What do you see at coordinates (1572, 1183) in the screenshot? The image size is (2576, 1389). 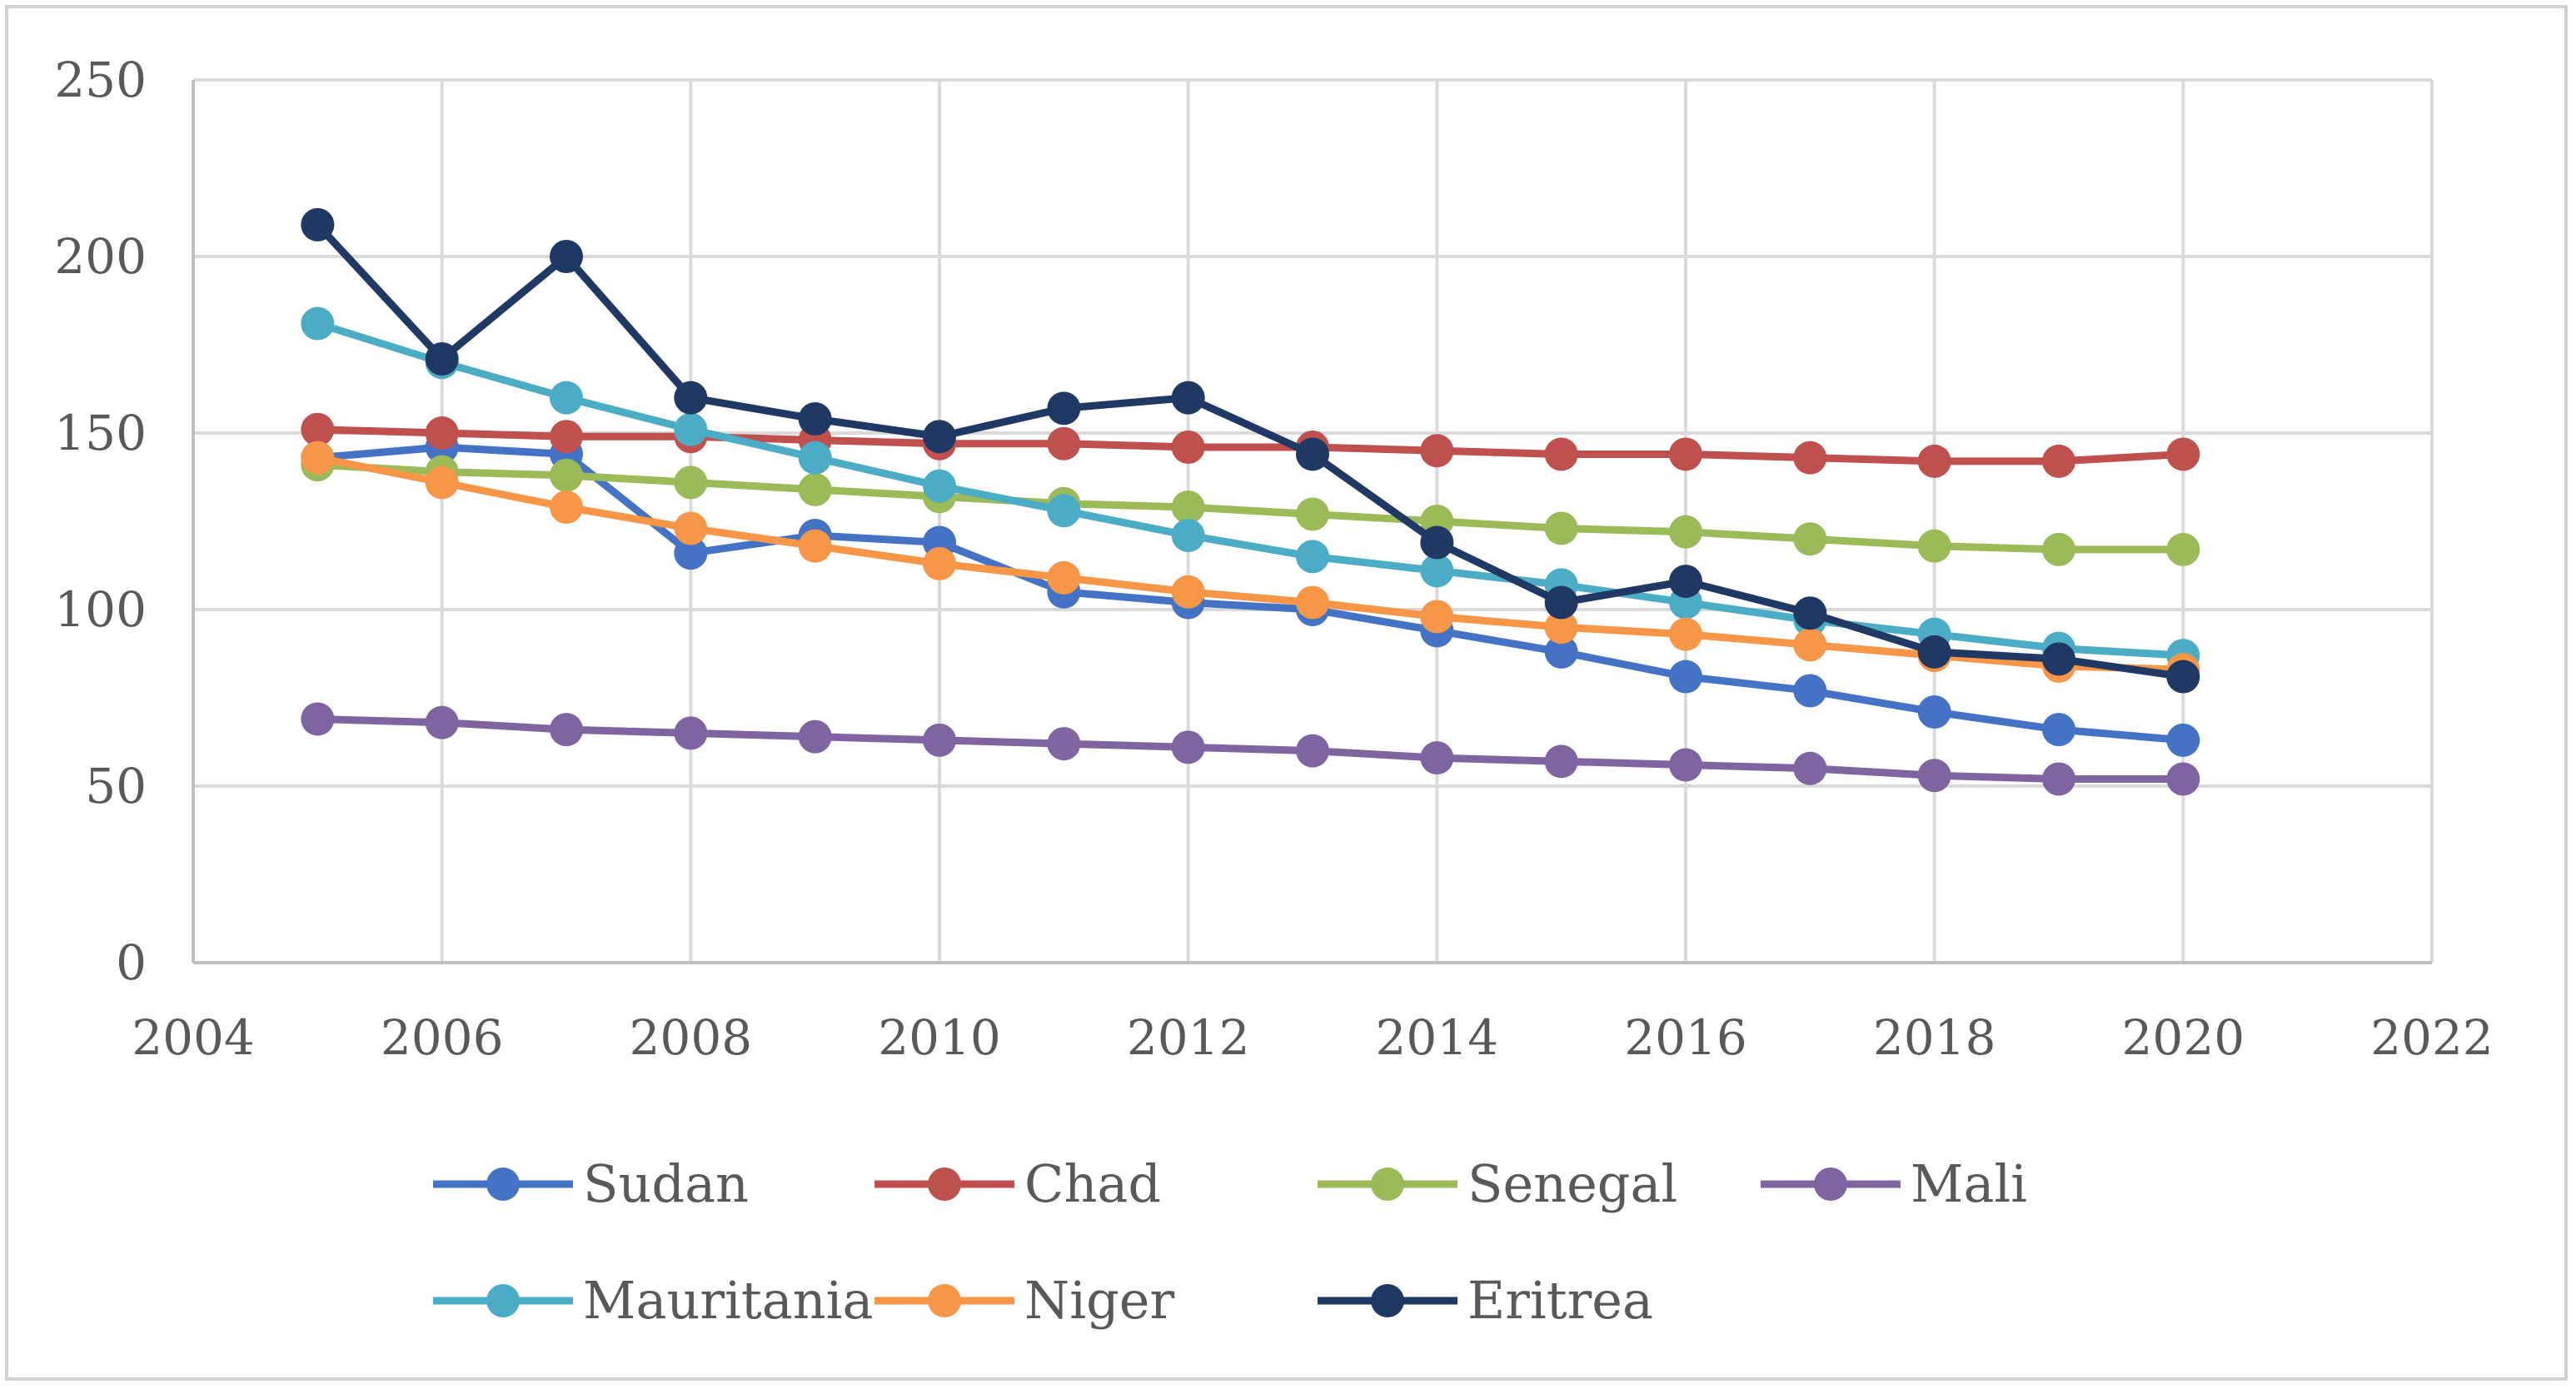 I see `legend-label-senegal: Senegal` at bounding box center [1572, 1183].